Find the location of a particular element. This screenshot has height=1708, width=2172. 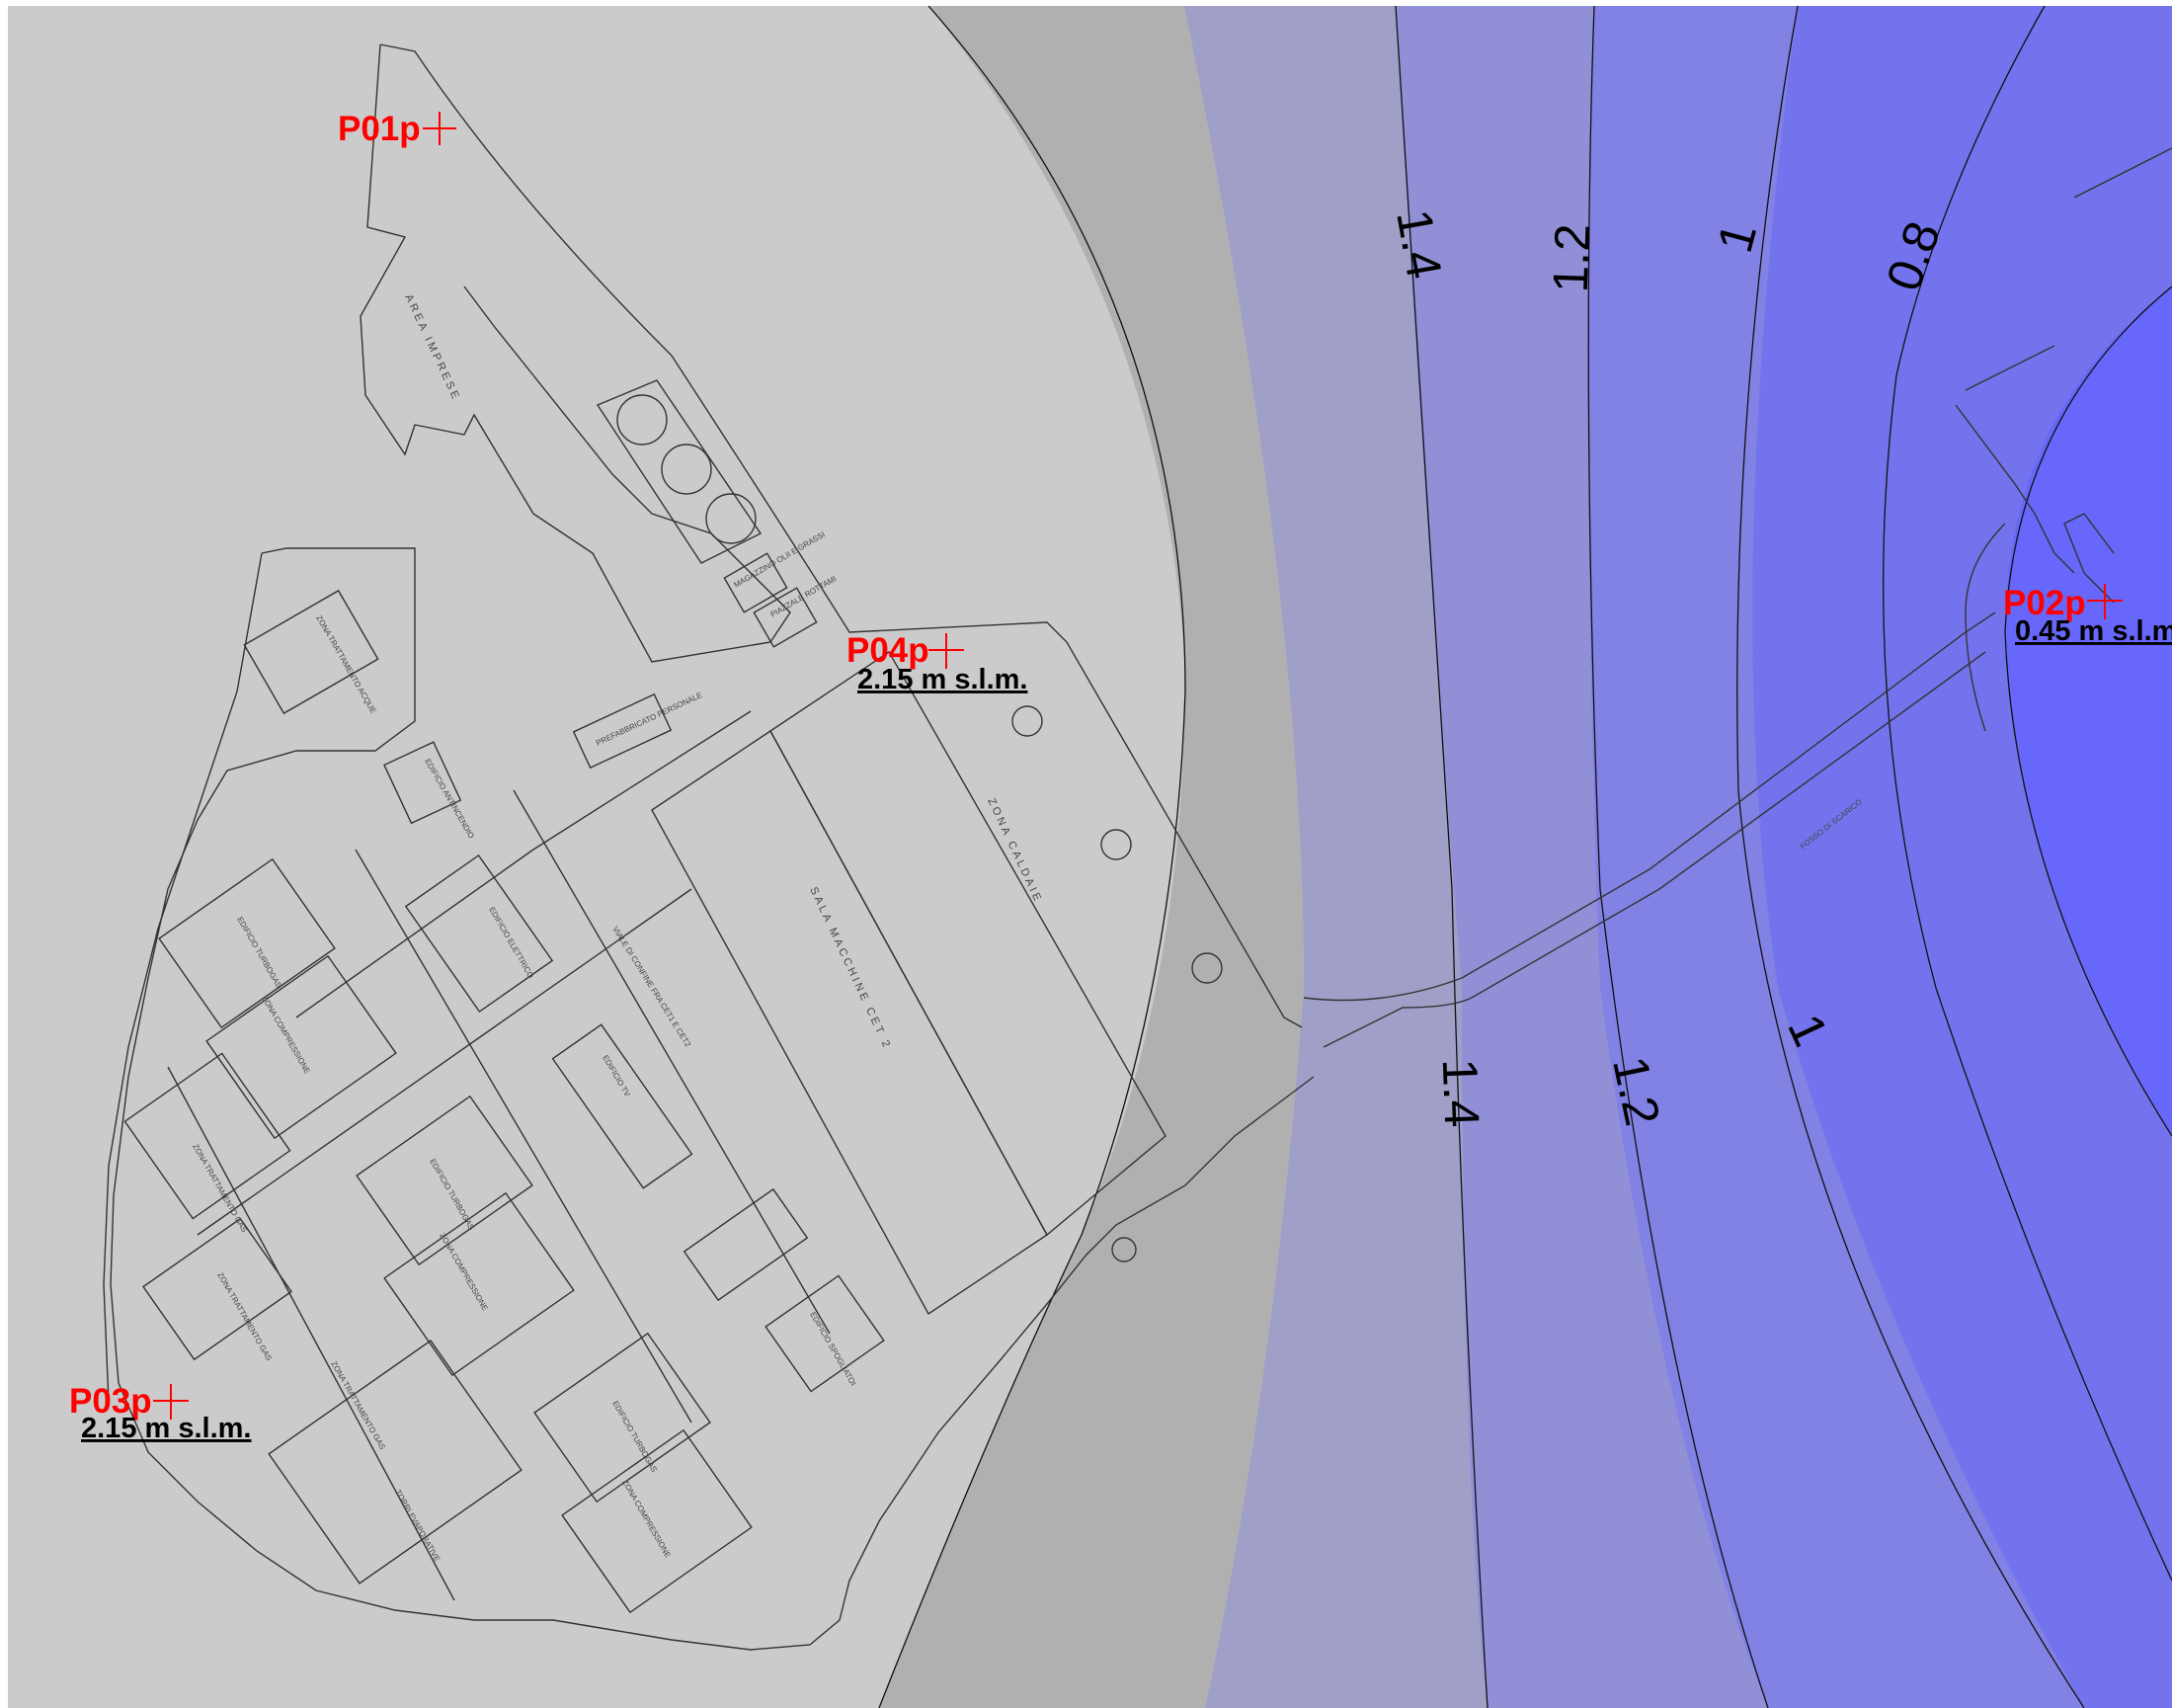

point-p02p: P02p 0.45 m s.l.m. is located at coordinates (2087, 615).